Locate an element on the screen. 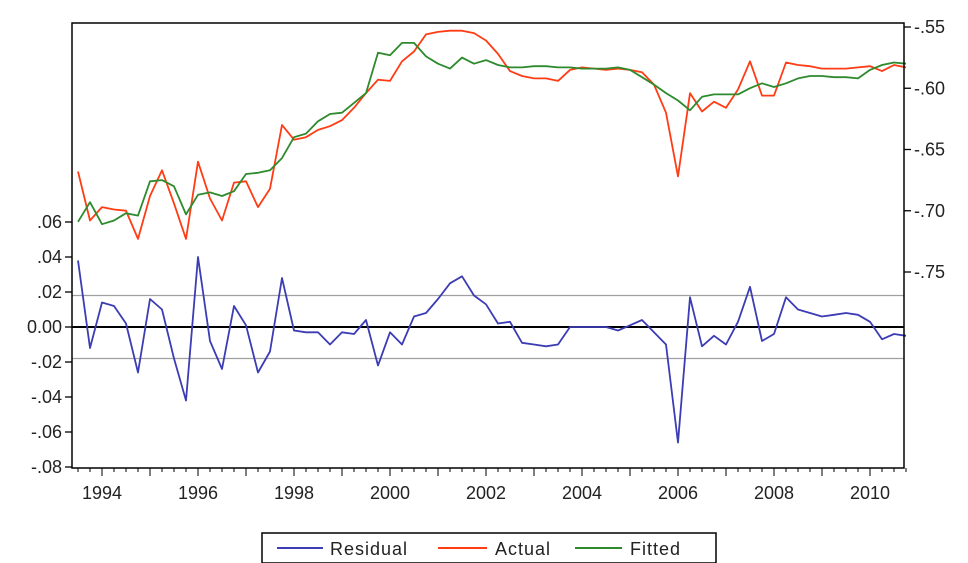 The width and height of the screenshot is (968, 563). legend-label-fitted: Fitted is located at coordinates (655, 549).